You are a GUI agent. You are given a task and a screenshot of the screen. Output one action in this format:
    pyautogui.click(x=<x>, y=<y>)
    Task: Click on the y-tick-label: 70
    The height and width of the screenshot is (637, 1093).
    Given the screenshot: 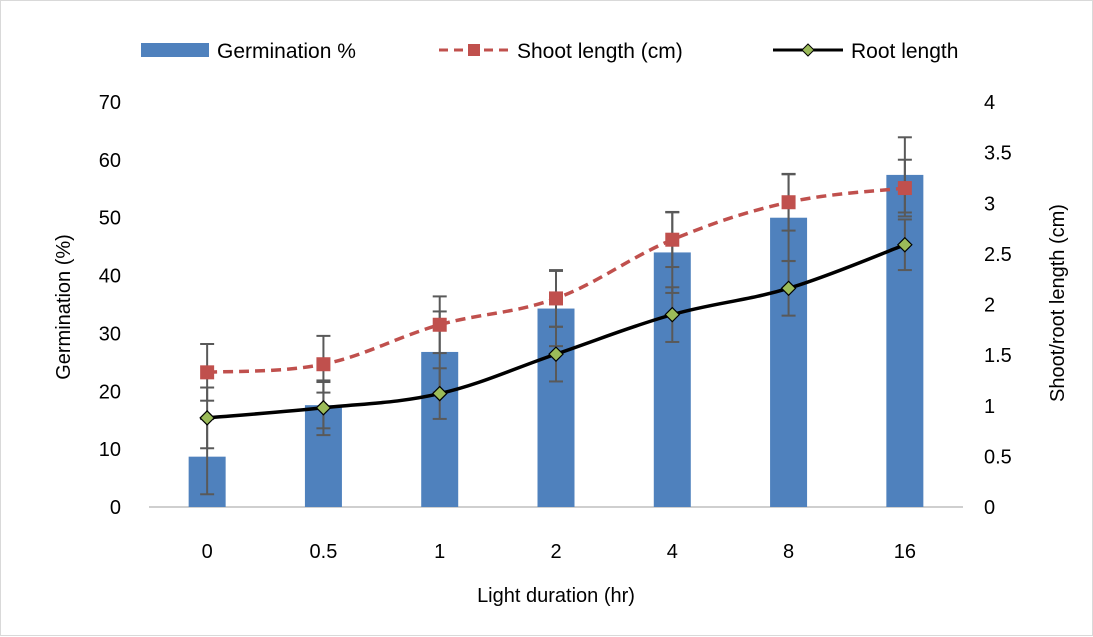 What is the action you would take?
    pyautogui.click(x=110, y=103)
    